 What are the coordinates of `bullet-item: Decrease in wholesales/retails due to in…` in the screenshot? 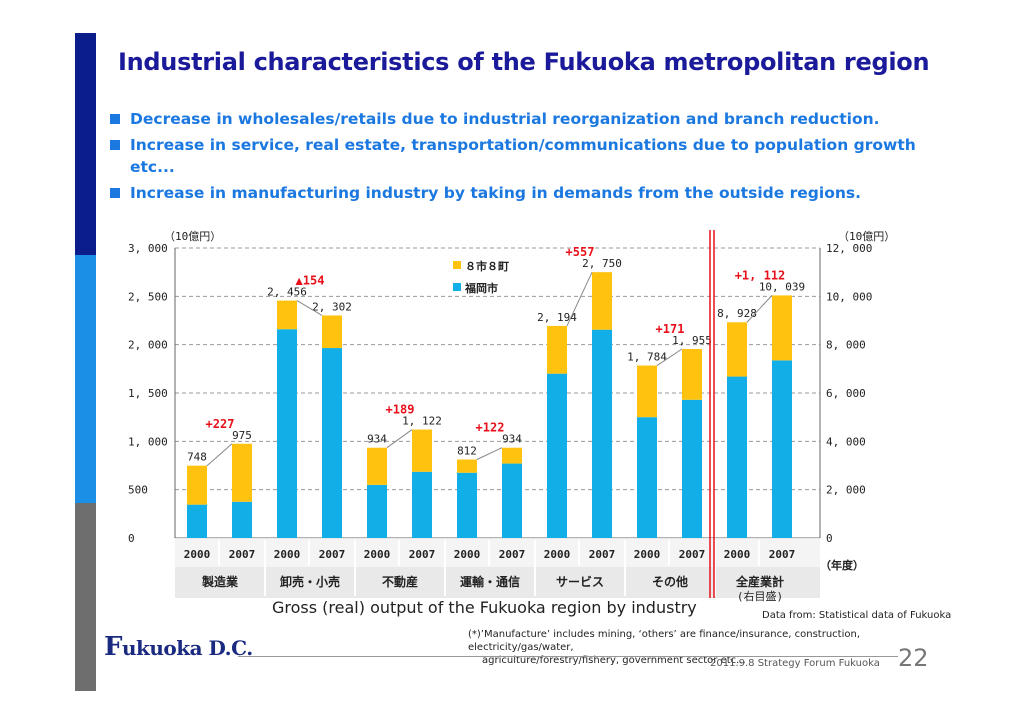 It's located at (535, 119).